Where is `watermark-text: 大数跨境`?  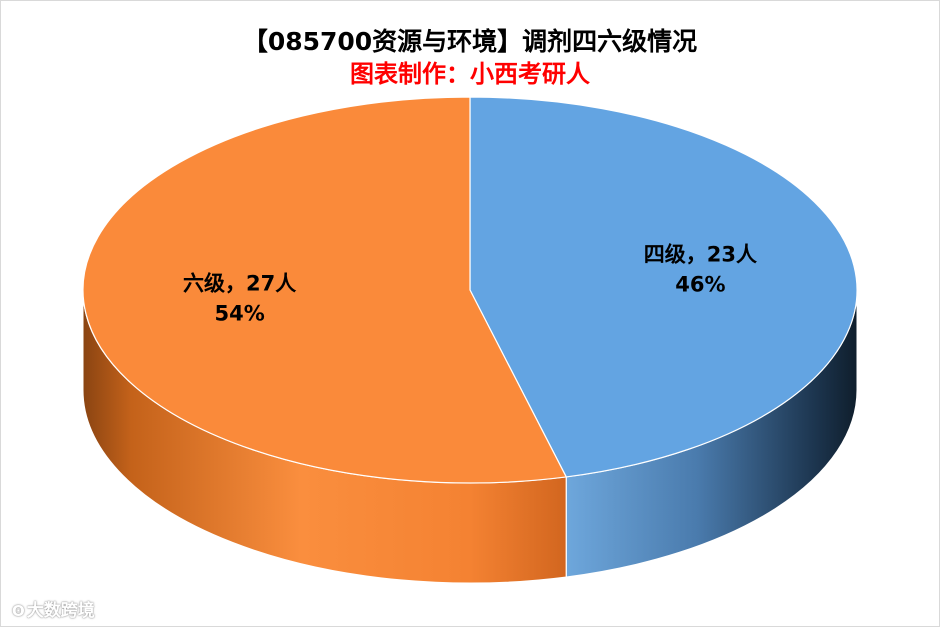
watermark-text: 大数跨境 is located at coordinates (60, 611).